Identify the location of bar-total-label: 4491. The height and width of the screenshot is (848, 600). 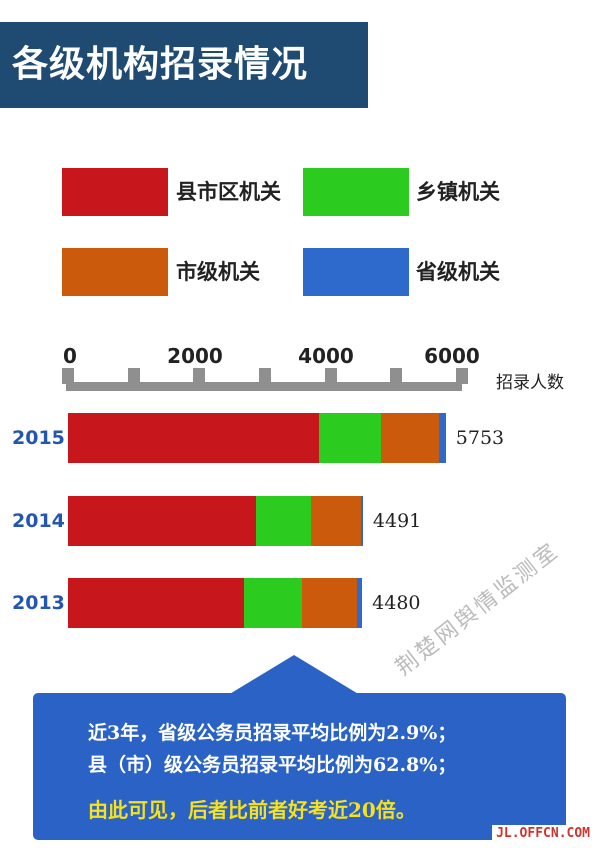
(397, 521).